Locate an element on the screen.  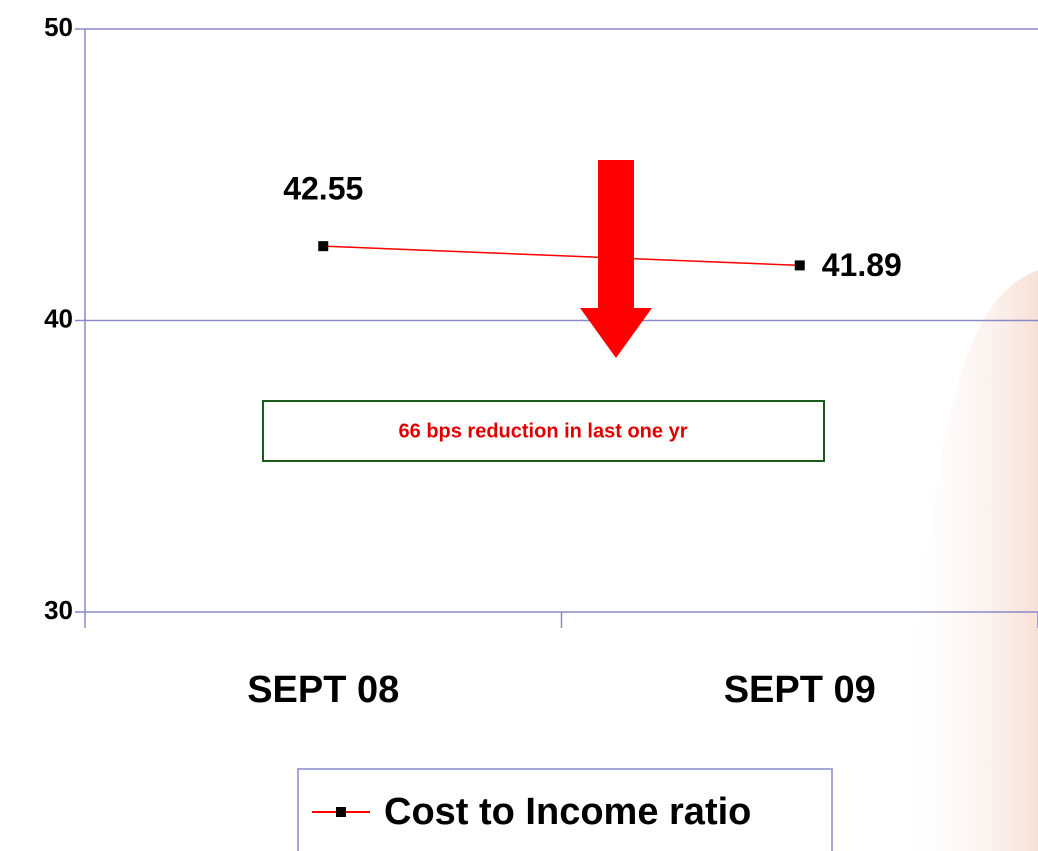
background-shape is located at coordinates (969, 560).